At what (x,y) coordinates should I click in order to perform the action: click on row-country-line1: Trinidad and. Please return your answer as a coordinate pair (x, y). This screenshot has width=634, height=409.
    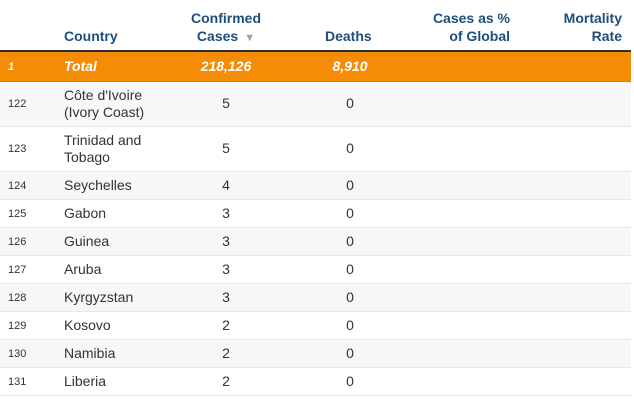
    Looking at the image, I should click on (103, 140).